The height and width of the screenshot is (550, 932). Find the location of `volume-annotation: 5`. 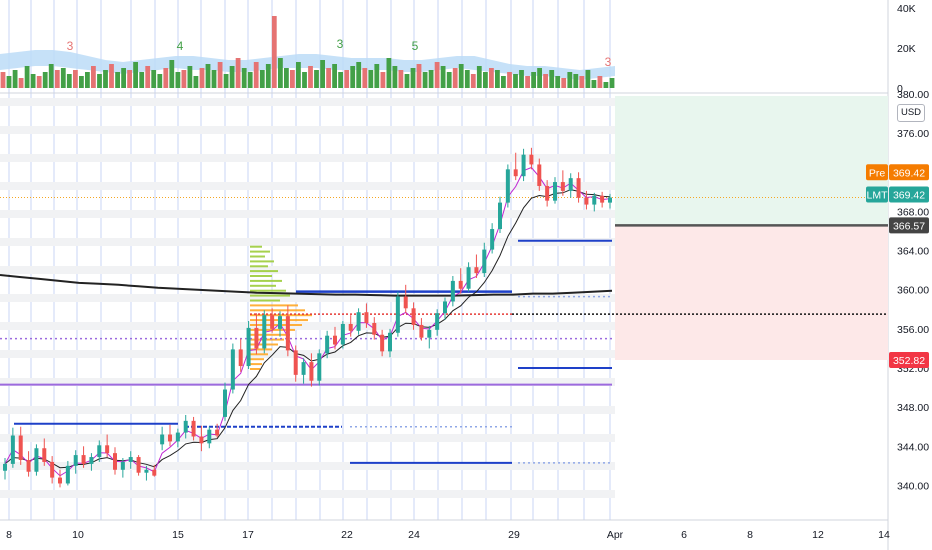

volume-annotation: 5 is located at coordinates (415, 46).